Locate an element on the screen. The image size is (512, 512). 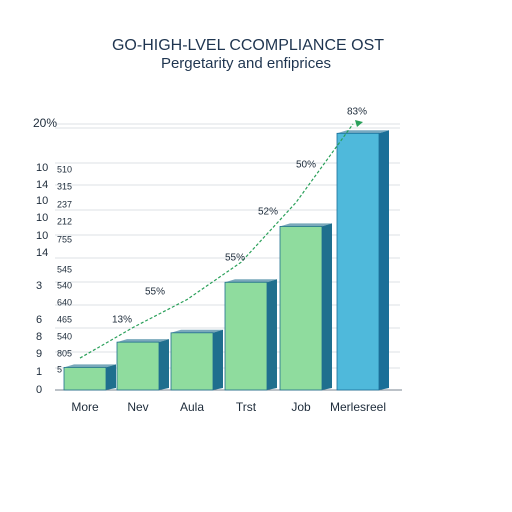
y-axis-label: 9 is located at coordinates (39, 354).